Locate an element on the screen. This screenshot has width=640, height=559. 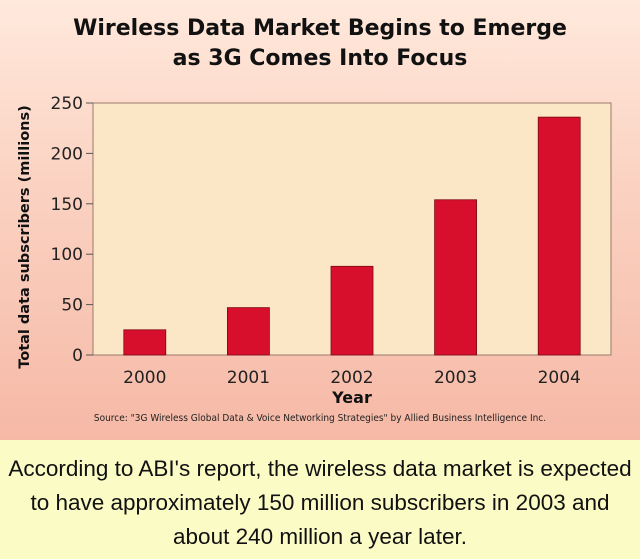
y-tick-label-100: 100 is located at coordinates (67, 255).